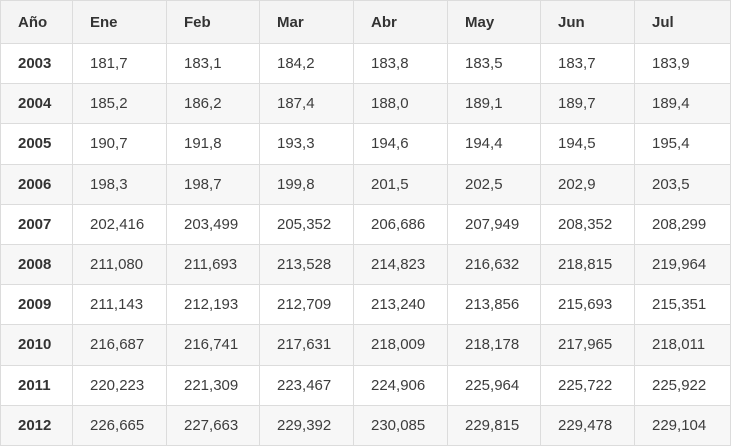 The image size is (731, 447). Describe the element at coordinates (306, 305) in the screenshot. I see `value-cell: 212,709` at that location.